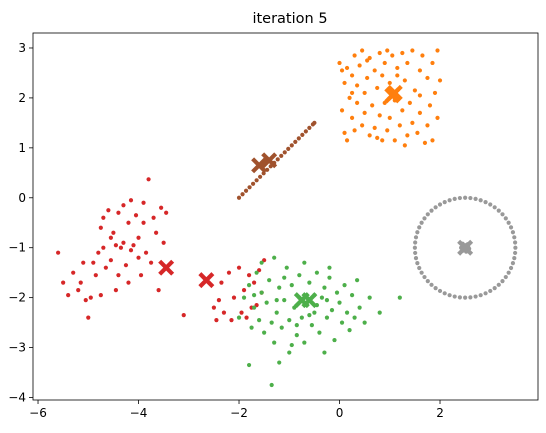 The height and width of the screenshot is (433, 546). I want to click on x-tick-label: 0, so click(340, 413).